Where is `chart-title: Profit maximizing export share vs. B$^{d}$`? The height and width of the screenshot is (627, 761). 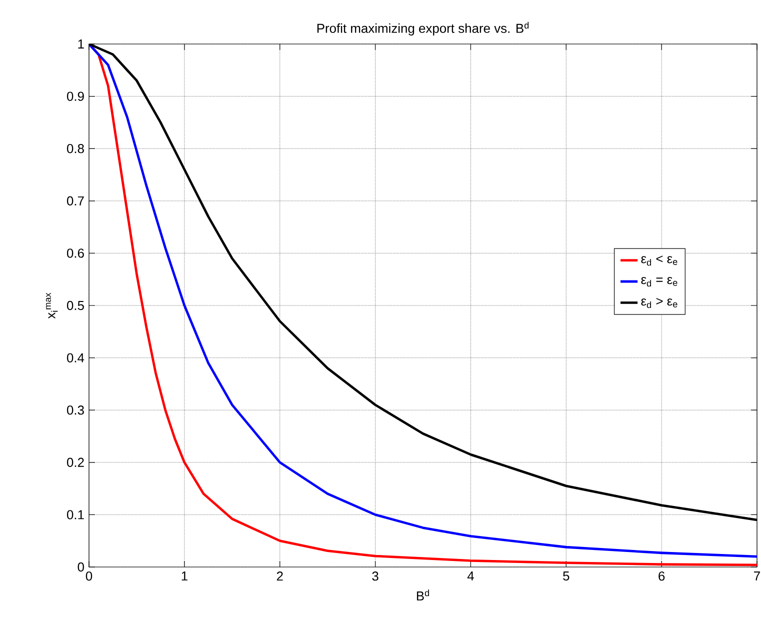
chart-title: Profit maximizing export share vs. B$^{d}$ is located at coordinates (423, 29).